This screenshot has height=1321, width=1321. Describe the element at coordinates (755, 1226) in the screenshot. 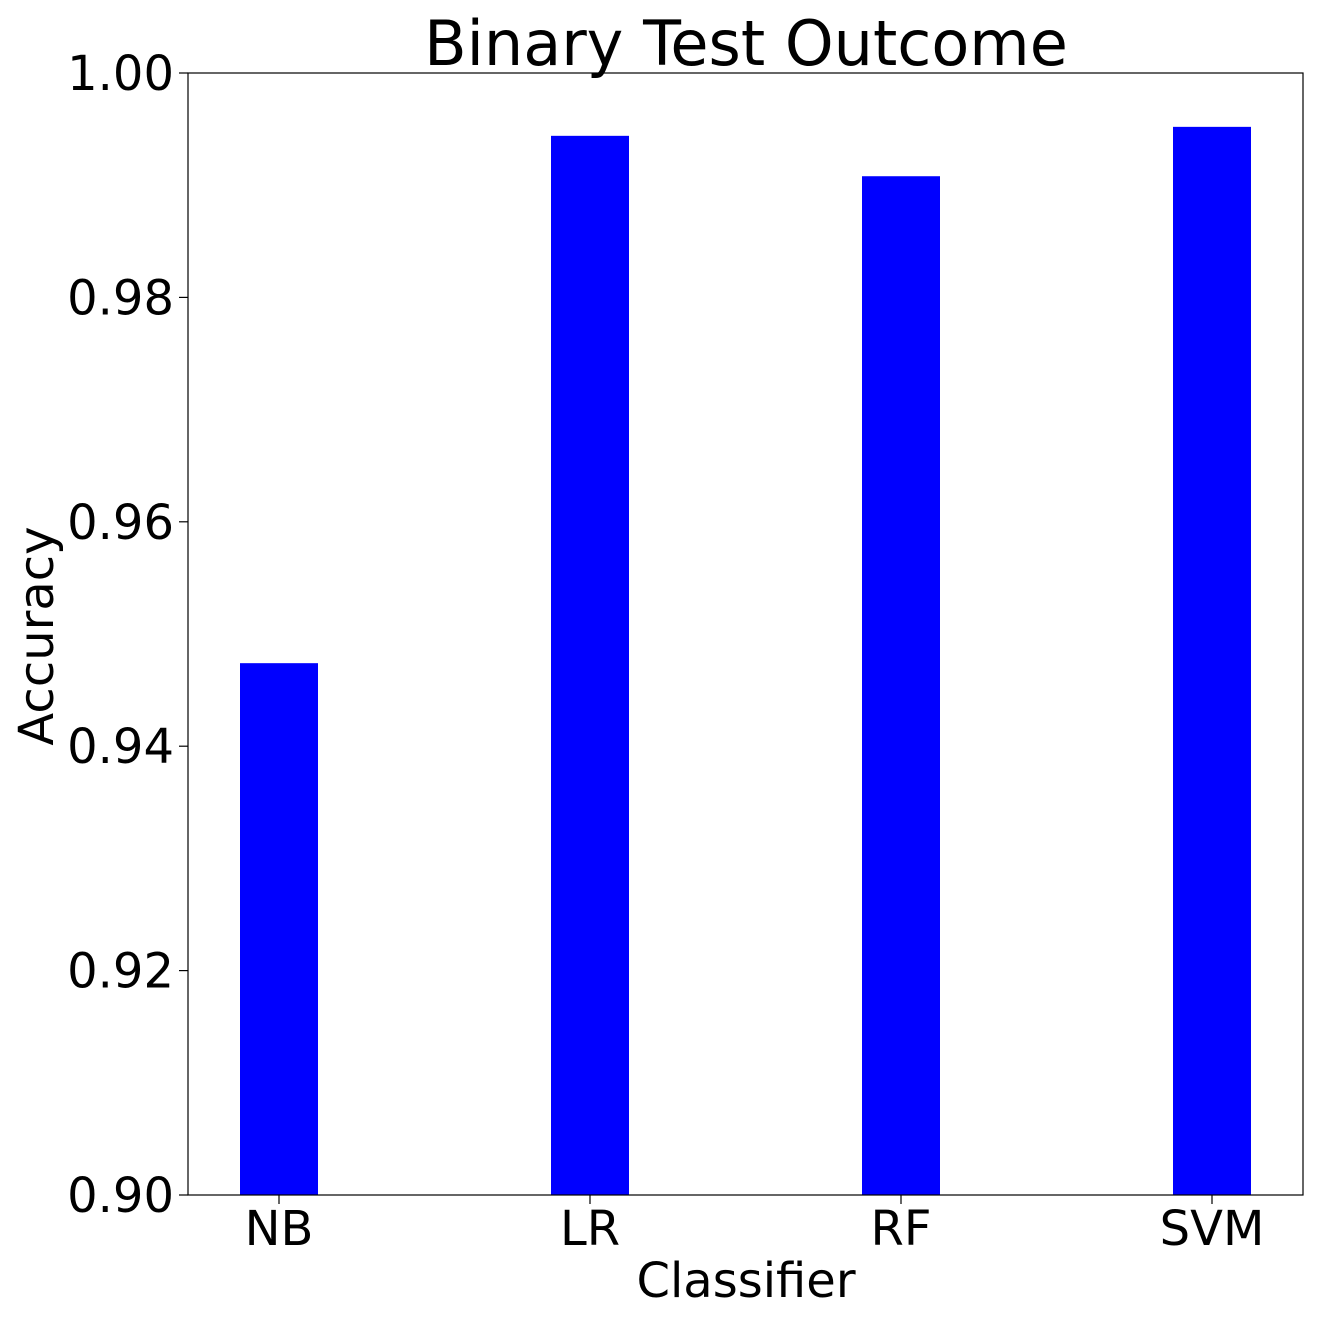

I see `x-axis-ticks: NB LR RF SVM` at that location.